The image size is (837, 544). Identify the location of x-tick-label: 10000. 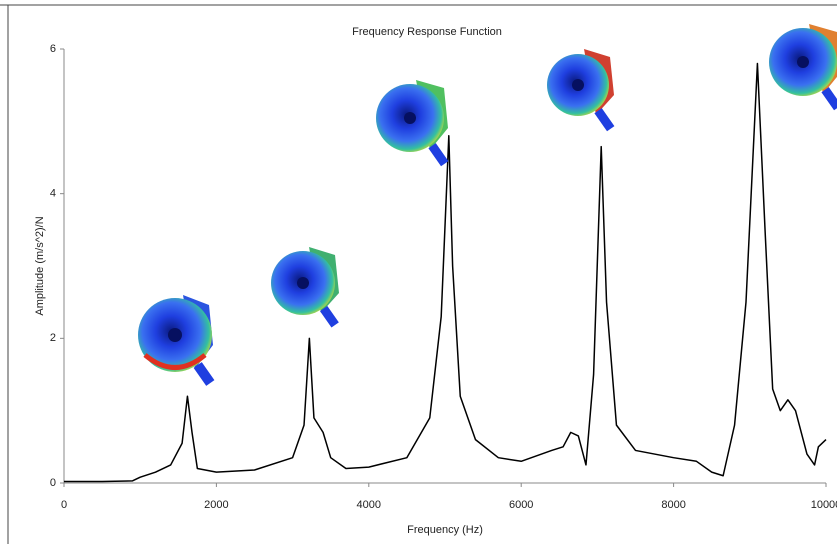
(824, 505).